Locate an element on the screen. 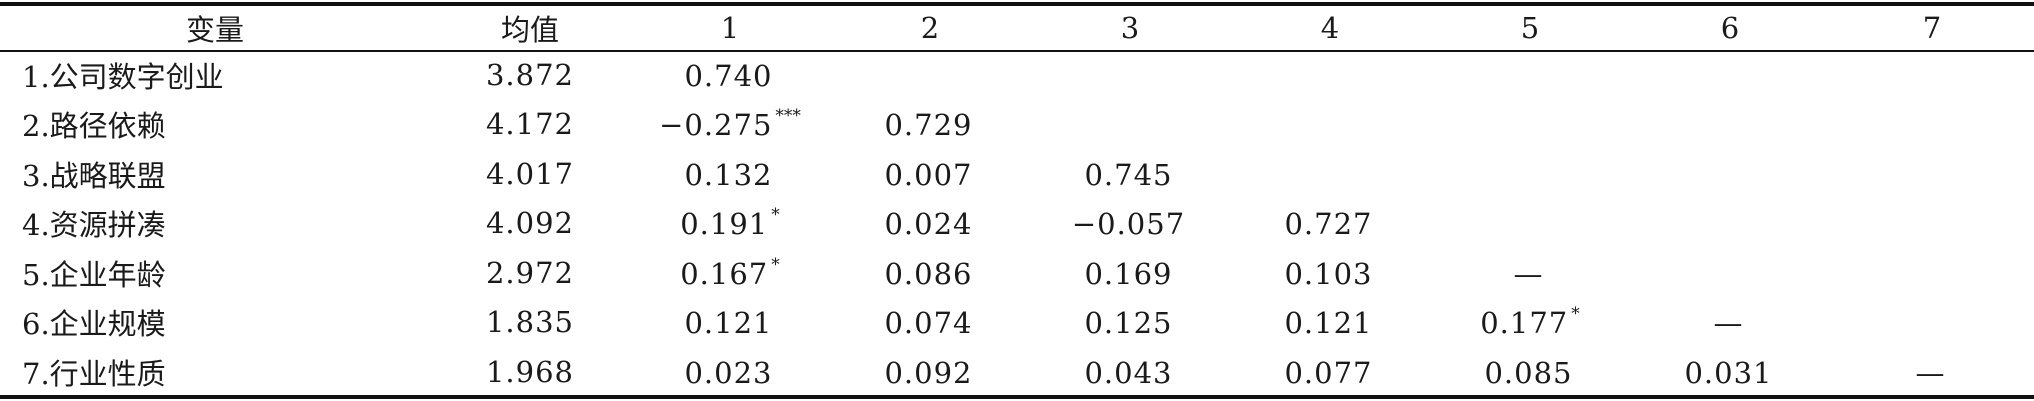  correlation-cell: 0.092 is located at coordinates (930, 372).